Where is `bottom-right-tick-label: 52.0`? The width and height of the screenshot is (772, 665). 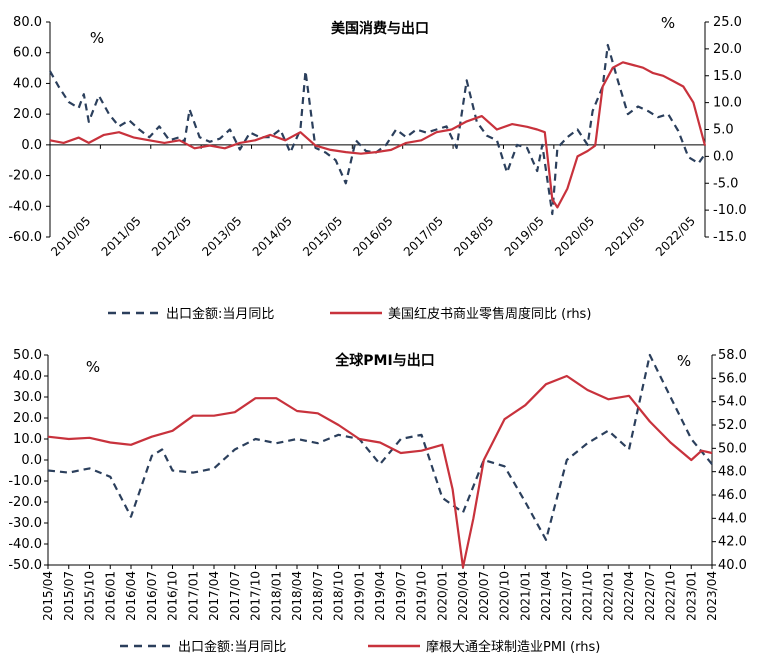
bottom-right-tick-label: 52.0 is located at coordinates (732, 425).